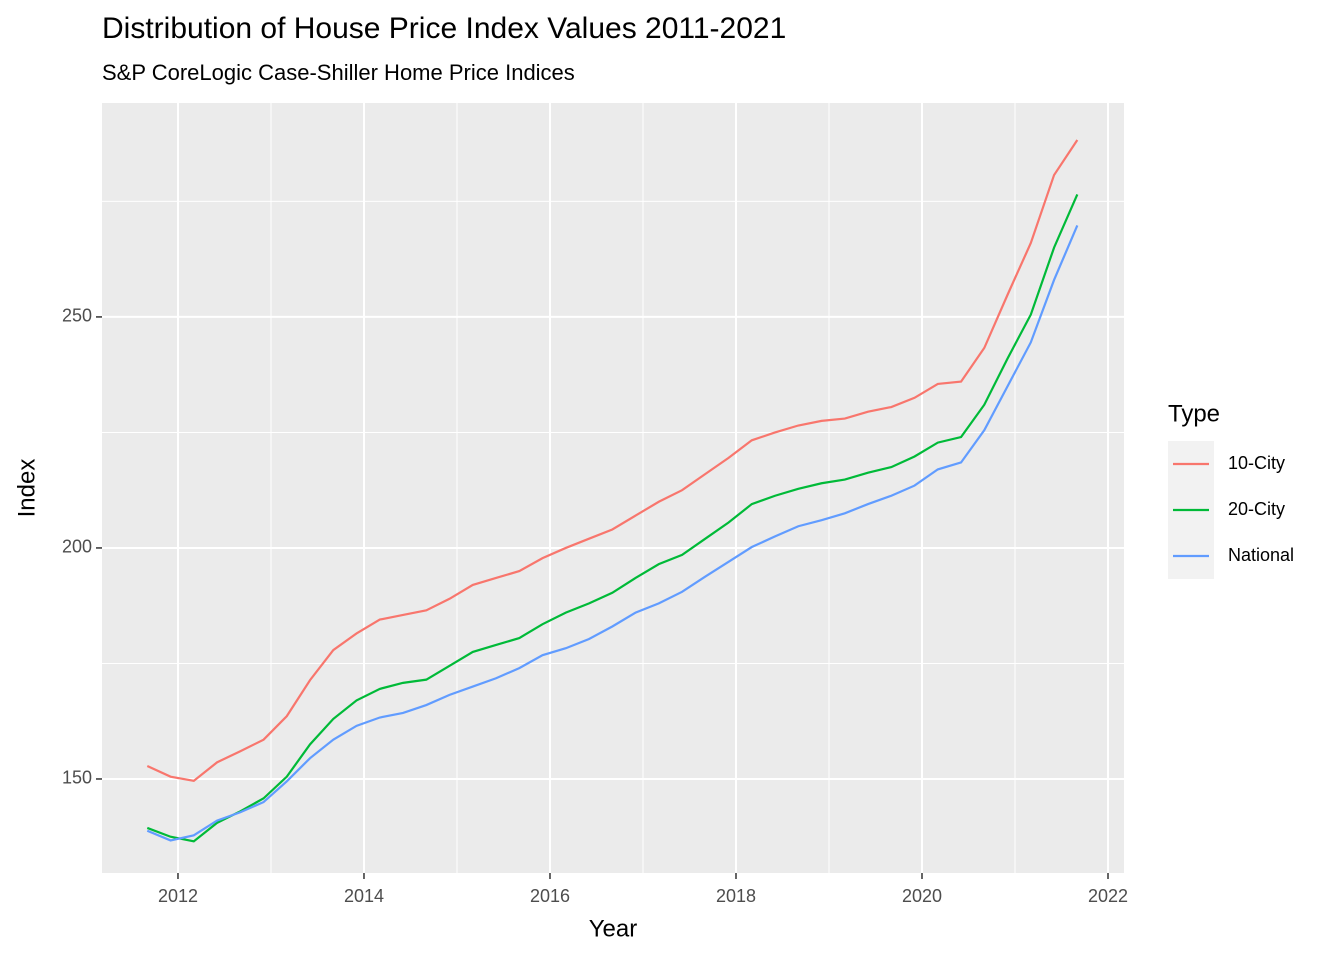  I want to click on y-tick-label: 250, so click(77, 316).